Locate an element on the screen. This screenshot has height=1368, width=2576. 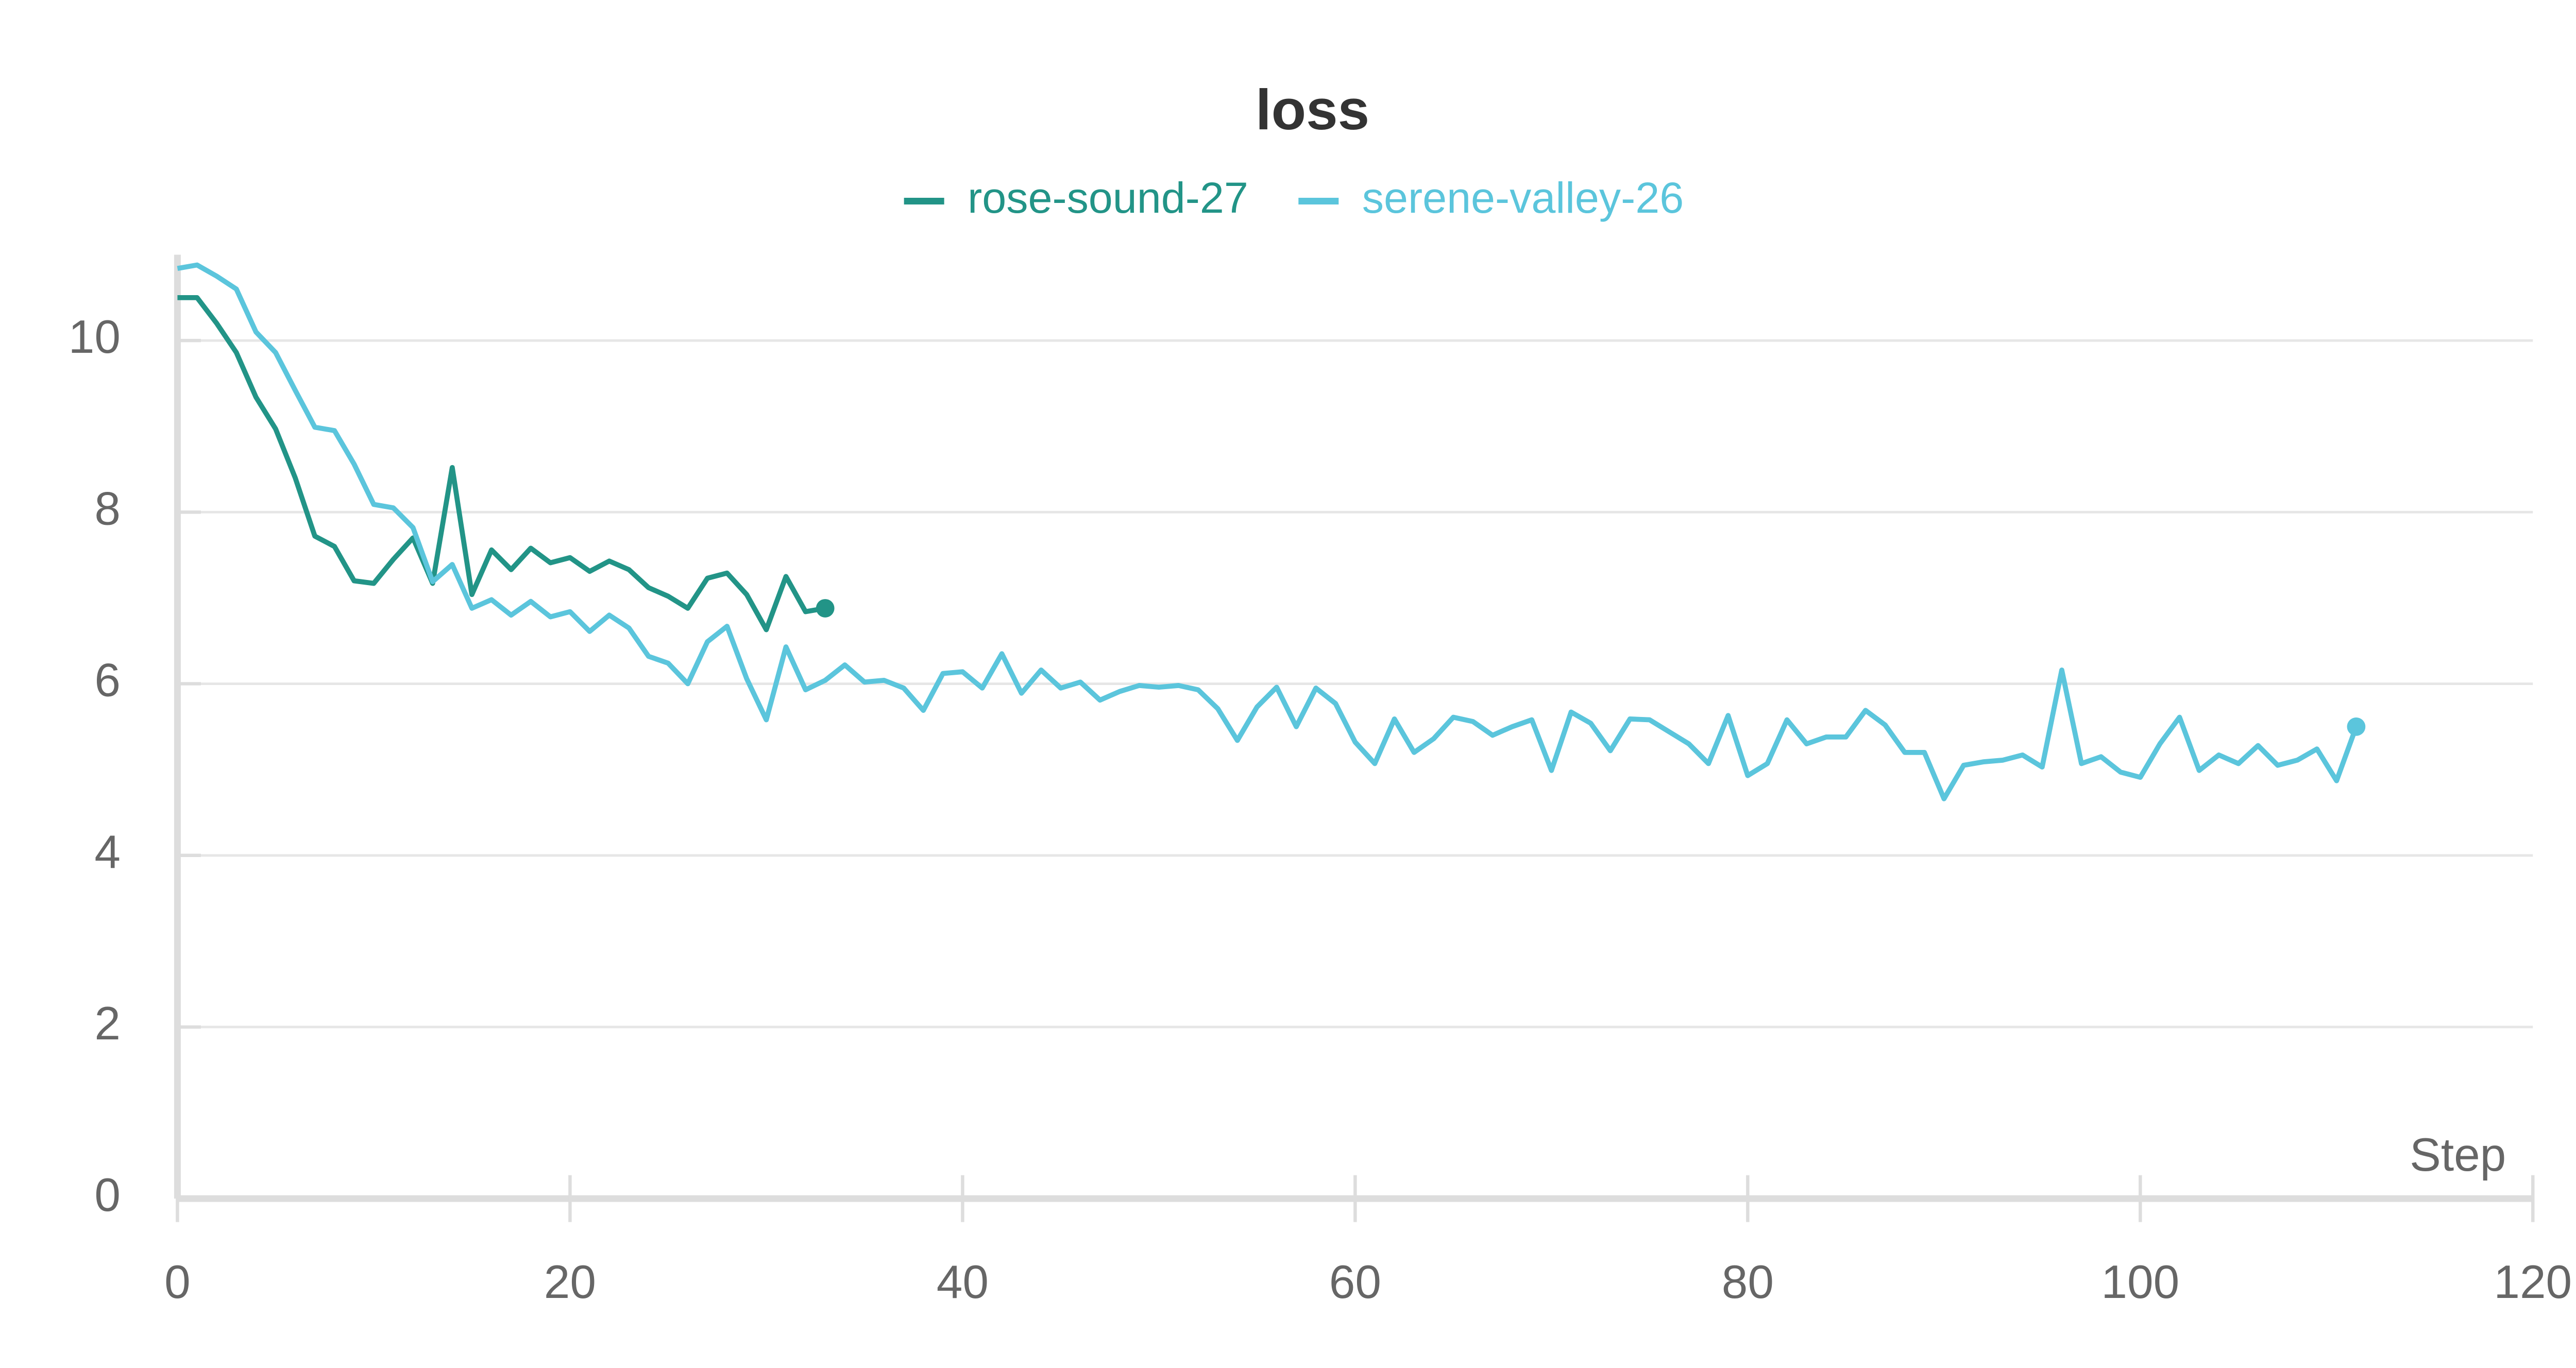
series-line is located at coordinates (501, 463).